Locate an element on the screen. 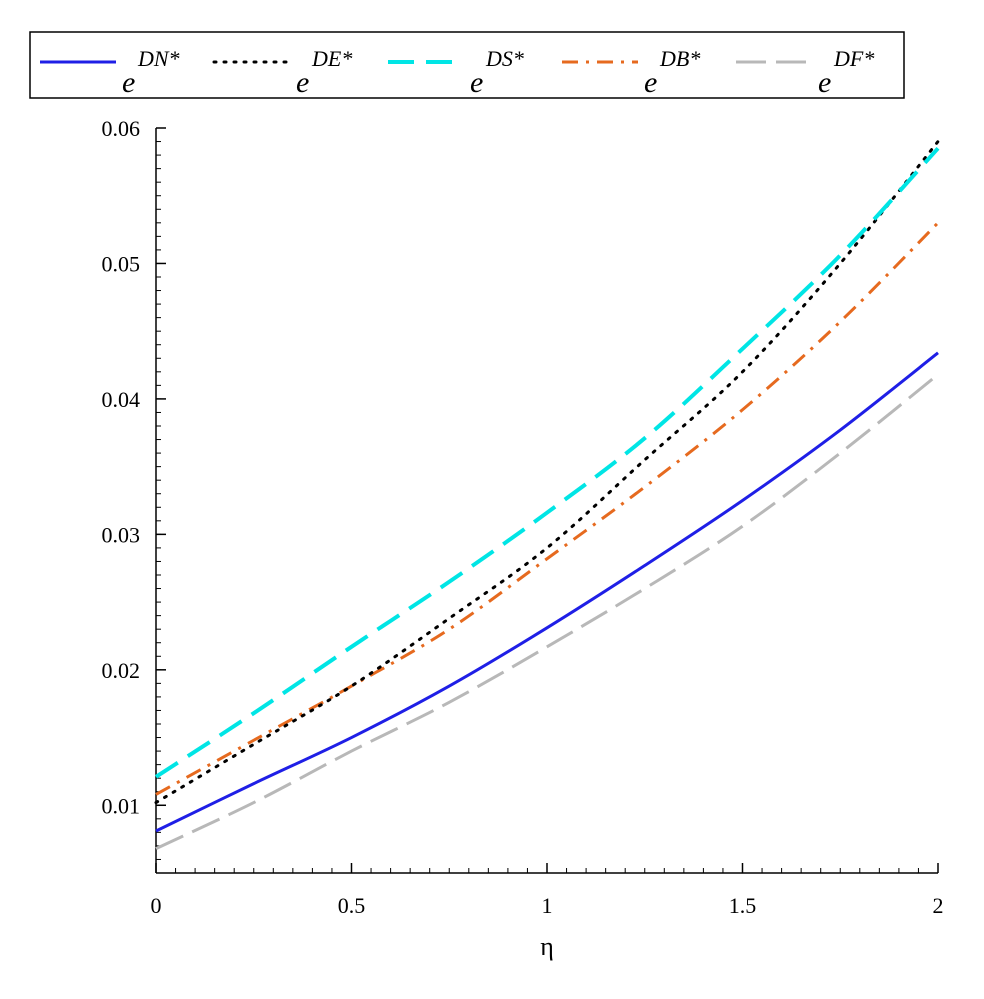 This screenshot has height=999, width=984. y-tick-label: 0.06 is located at coordinates (121, 128).